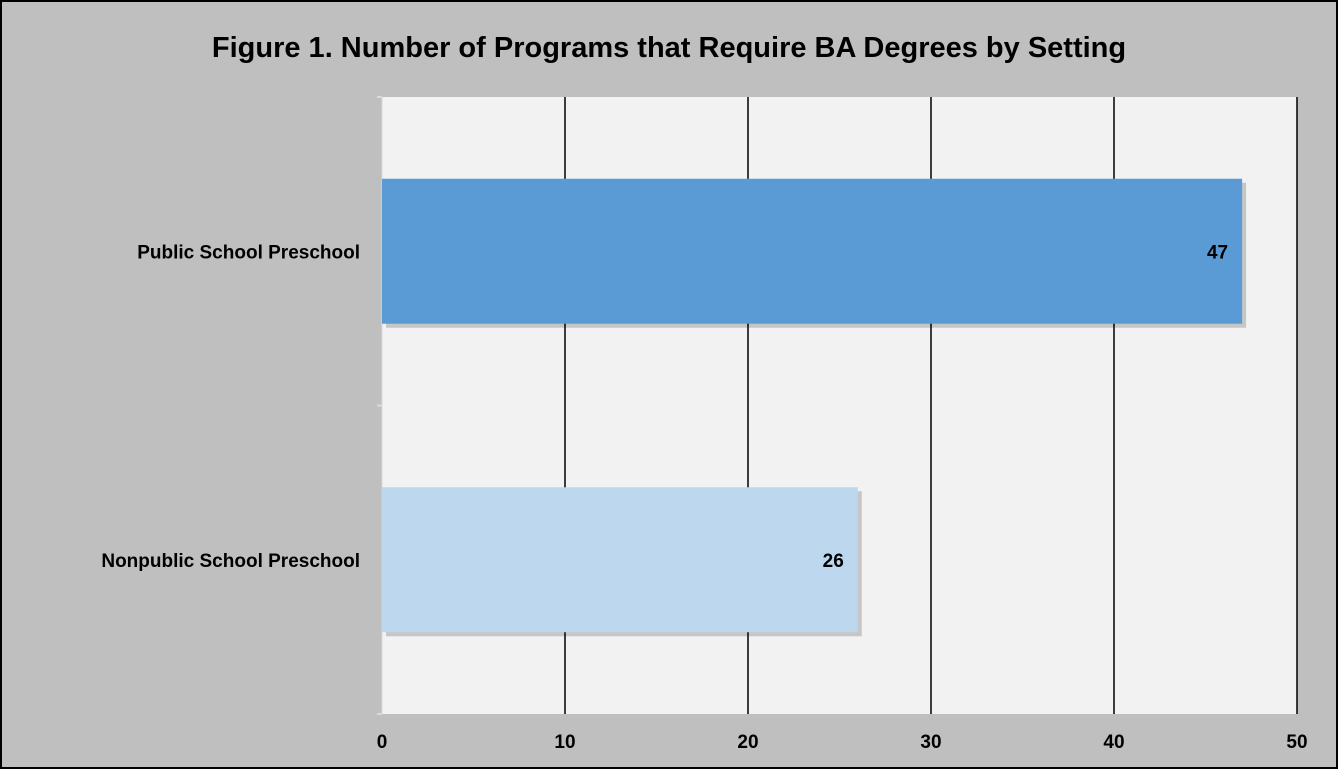 This screenshot has height=769, width=1338. Describe the element at coordinates (1025, 407) in the screenshot. I see `data-labels: 47 26` at that location.